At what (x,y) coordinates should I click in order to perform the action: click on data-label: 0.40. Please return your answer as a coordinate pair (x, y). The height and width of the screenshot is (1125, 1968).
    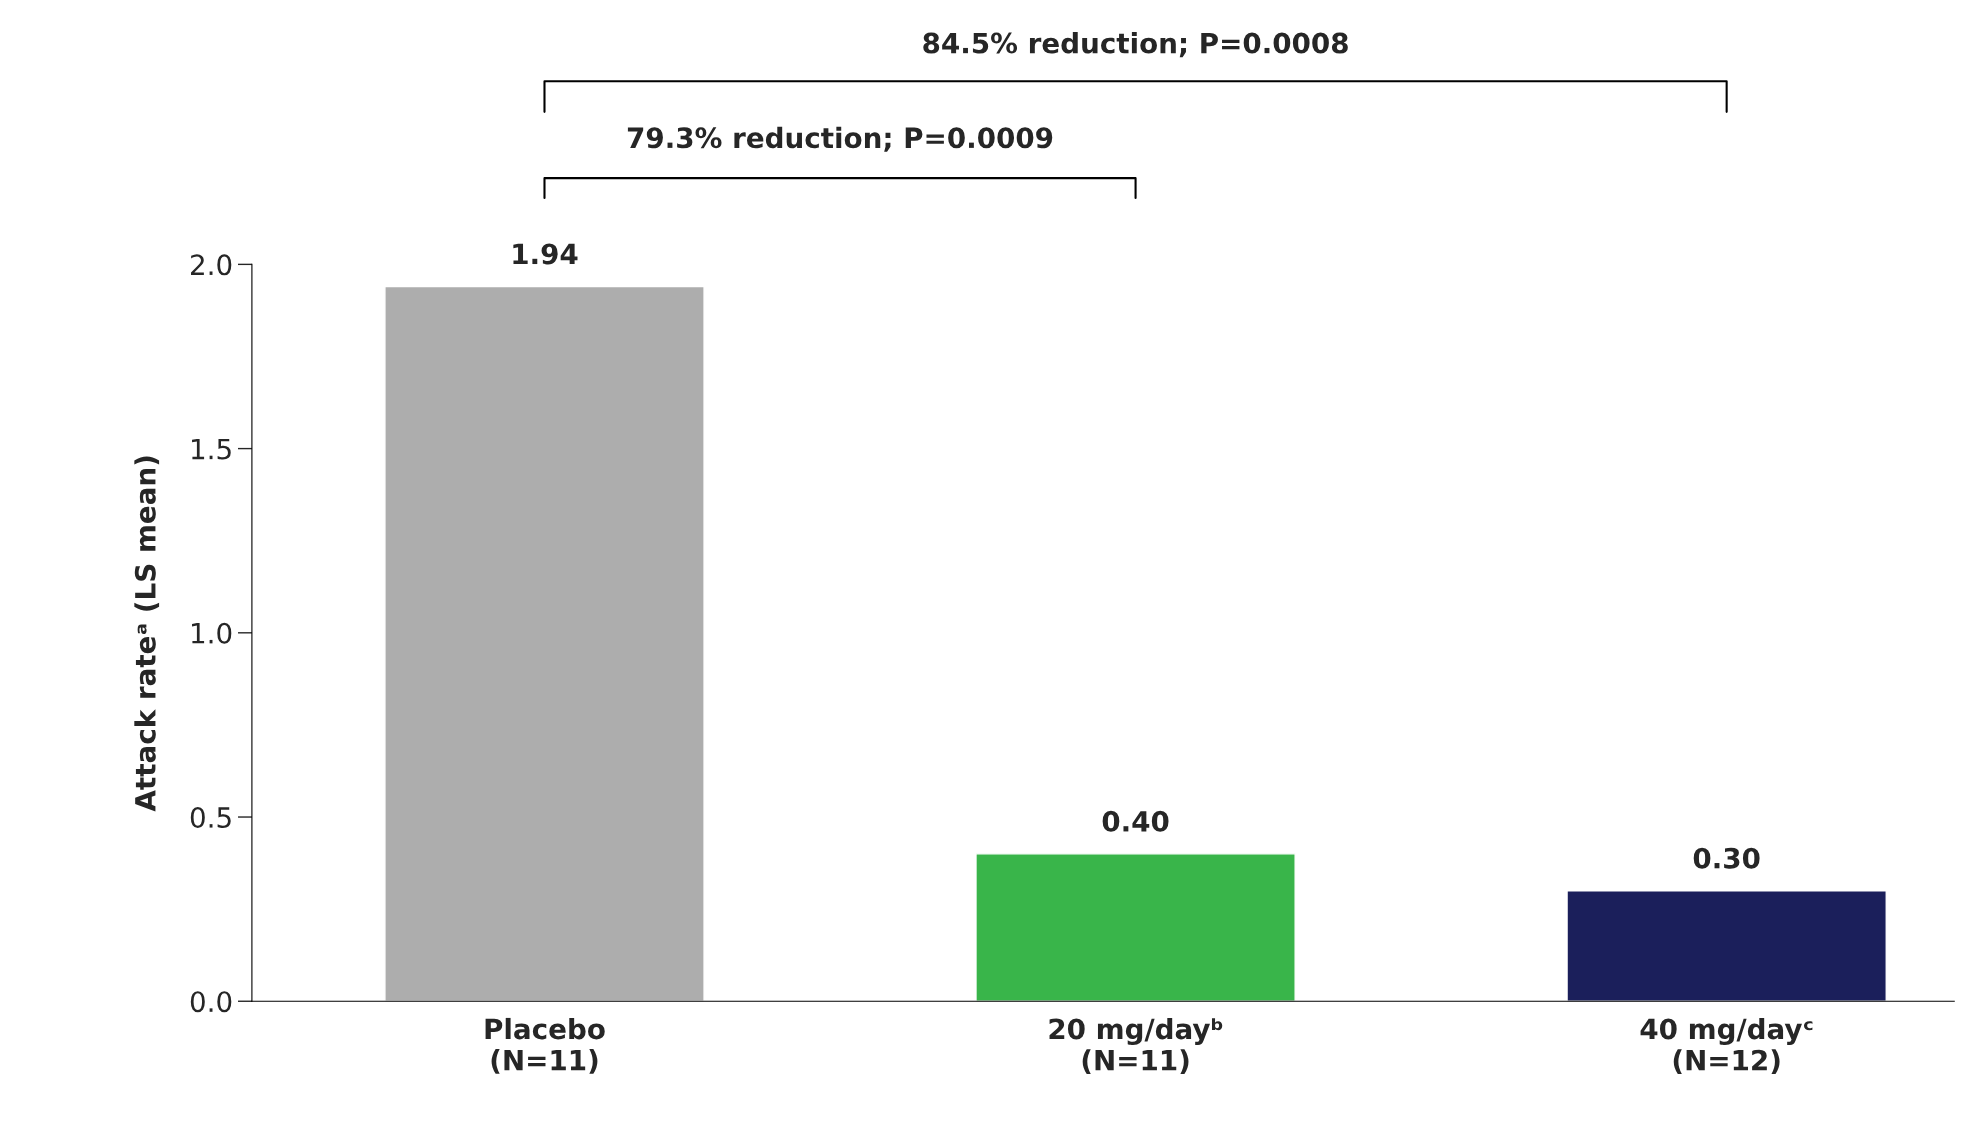
    Looking at the image, I should click on (1135, 821).